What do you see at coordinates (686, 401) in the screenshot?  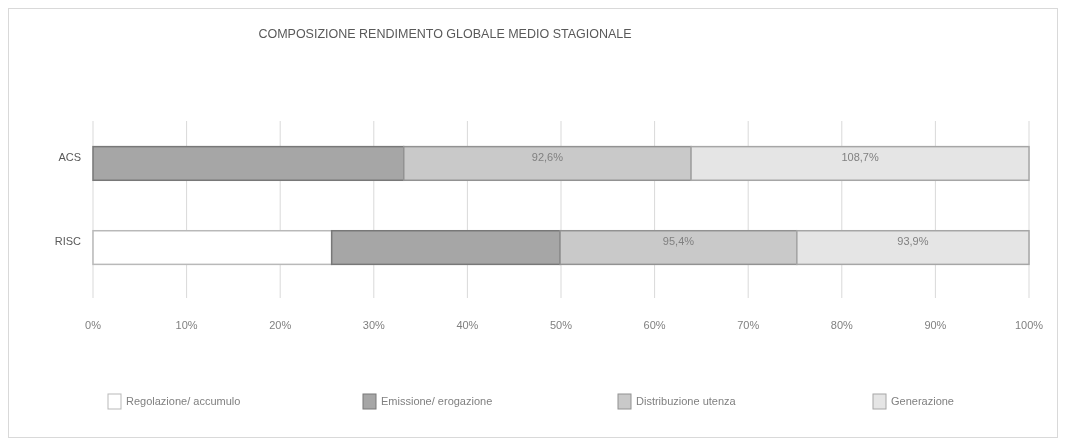 I see `legend-label: Distribuzione utenza` at bounding box center [686, 401].